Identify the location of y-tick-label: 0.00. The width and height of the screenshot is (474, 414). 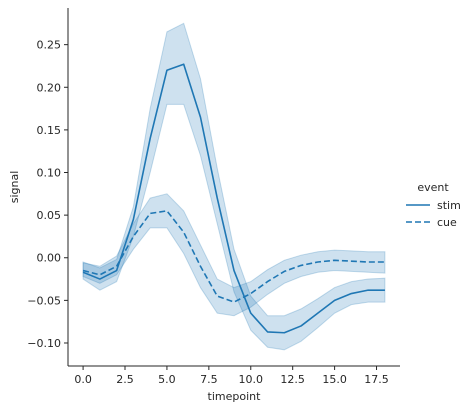
(49, 258).